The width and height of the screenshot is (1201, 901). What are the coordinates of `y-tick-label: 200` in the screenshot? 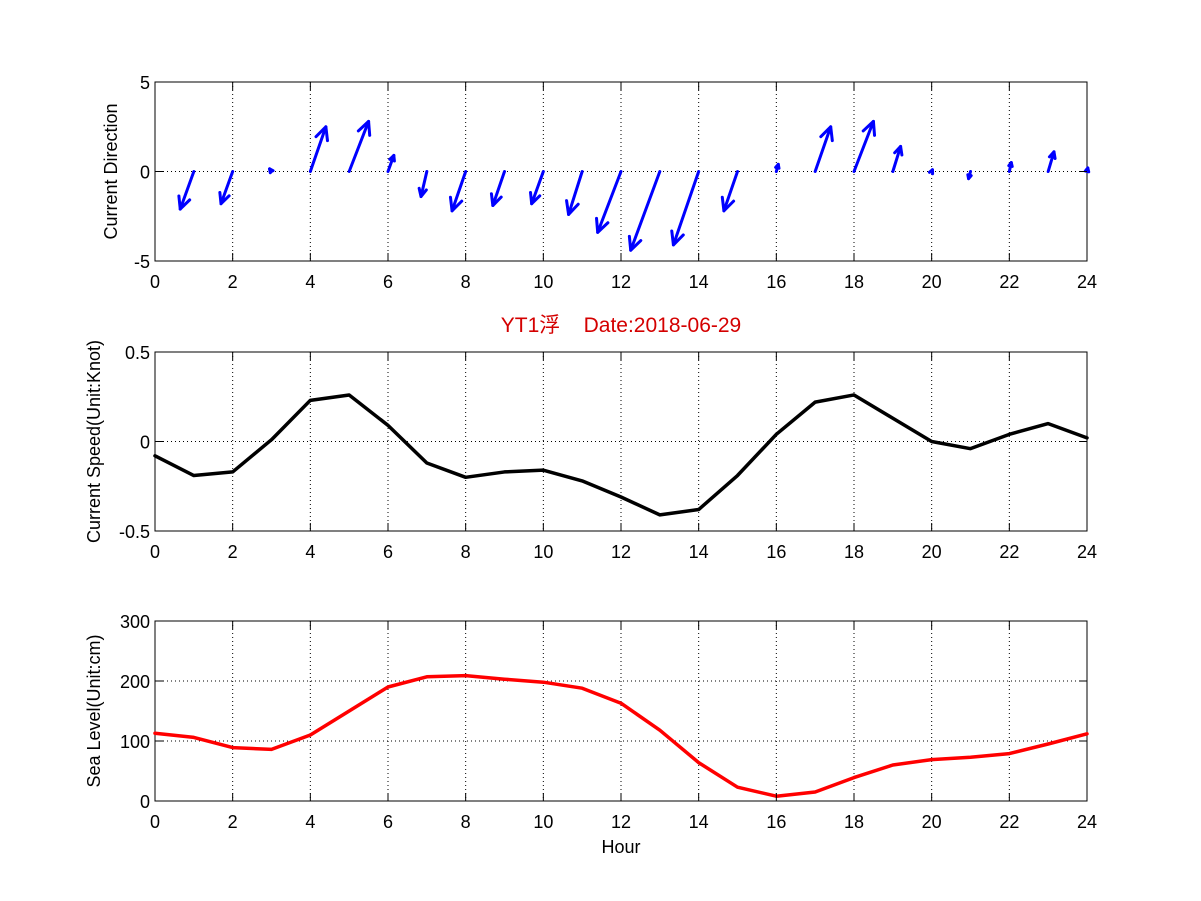 It's located at (135, 682).